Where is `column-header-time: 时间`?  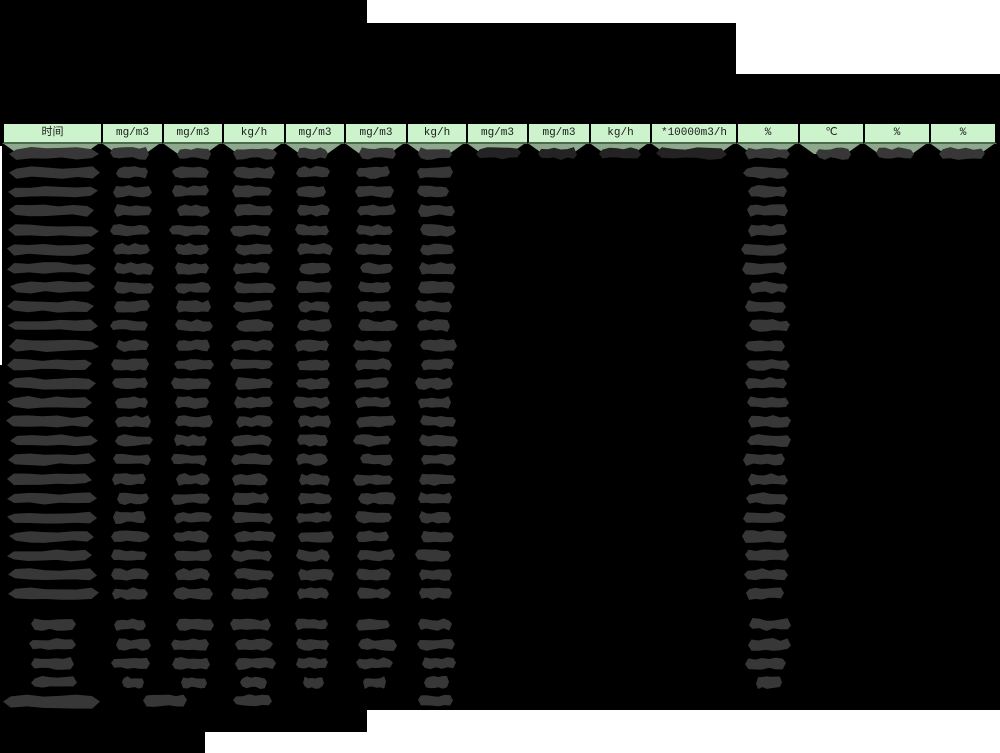 column-header-time: 时间 is located at coordinates (51, 133).